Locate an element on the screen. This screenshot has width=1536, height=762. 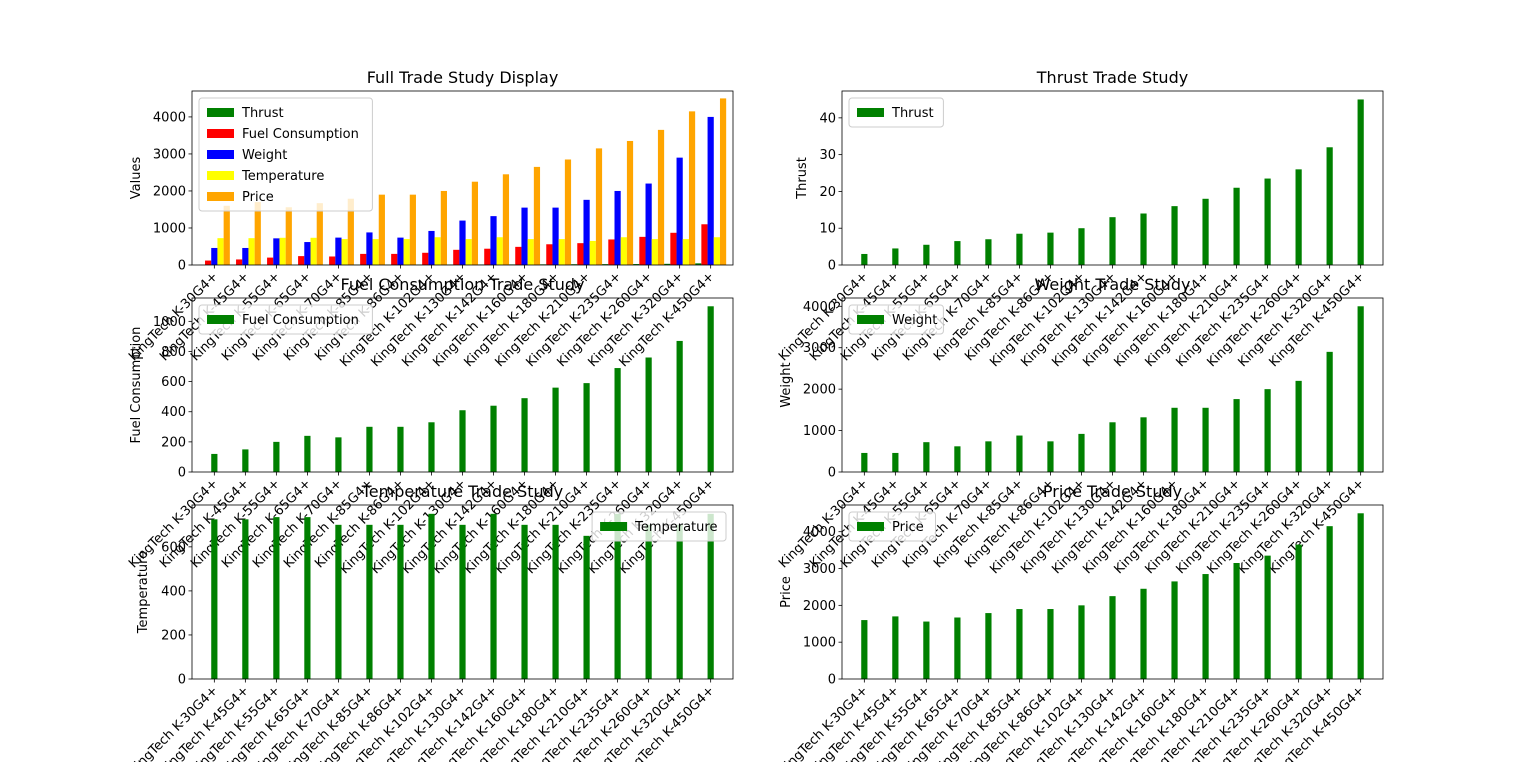
legend: Price is located at coordinates (892, 526).